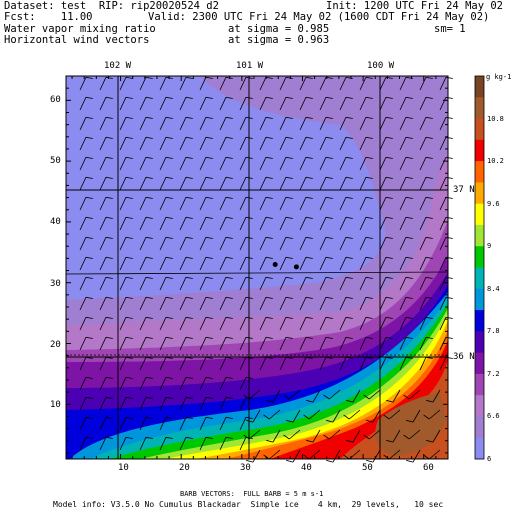 The height and width of the screenshot is (512, 512). What do you see at coordinates (55, 161) in the screenshot?
I see `y-tick-50: 50` at bounding box center [55, 161].